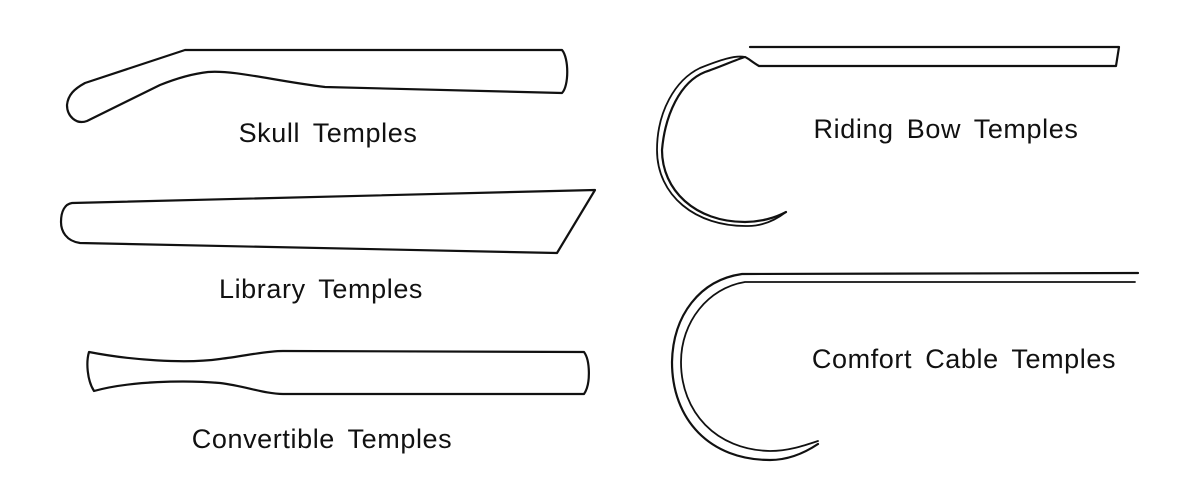 This screenshot has width=1200, height=496. What do you see at coordinates (964, 359) in the screenshot?
I see `comfort-cable-temples-label: Comfort Cable Temples` at bounding box center [964, 359].